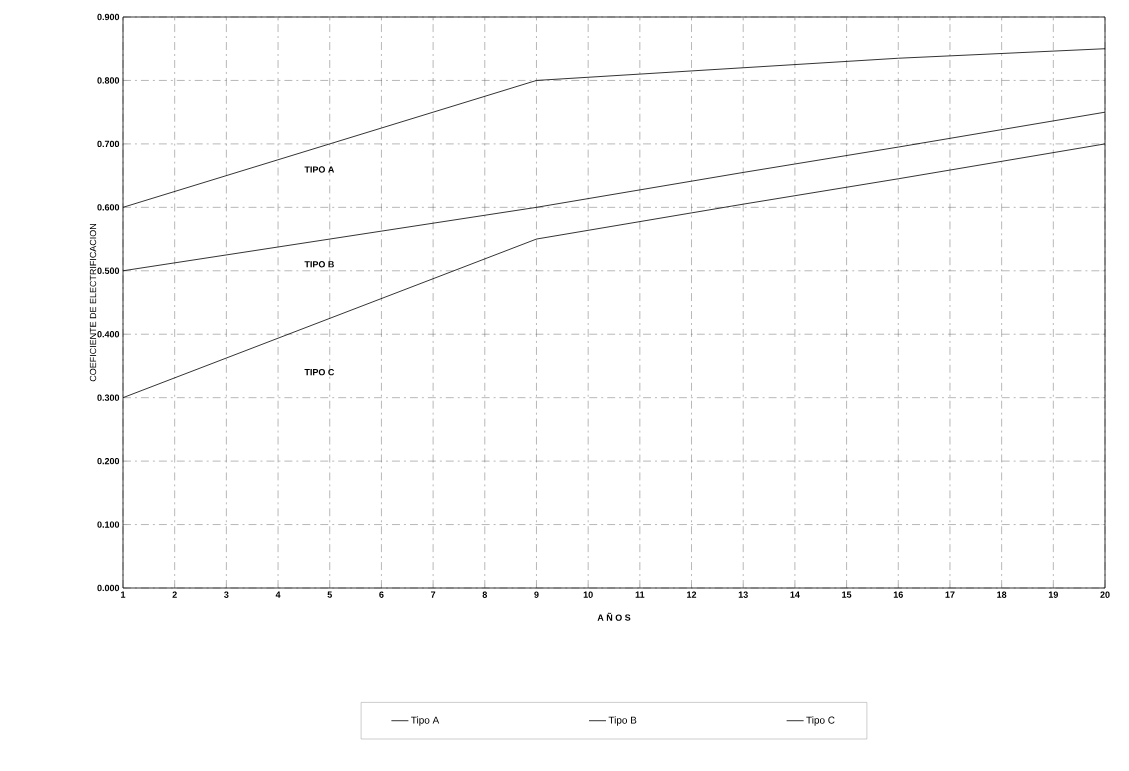 Image resolution: width=1129 pixels, height=771 pixels. What do you see at coordinates (108, 17) in the screenshot?
I see `y-tick-label: 0.900` at bounding box center [108, 17].